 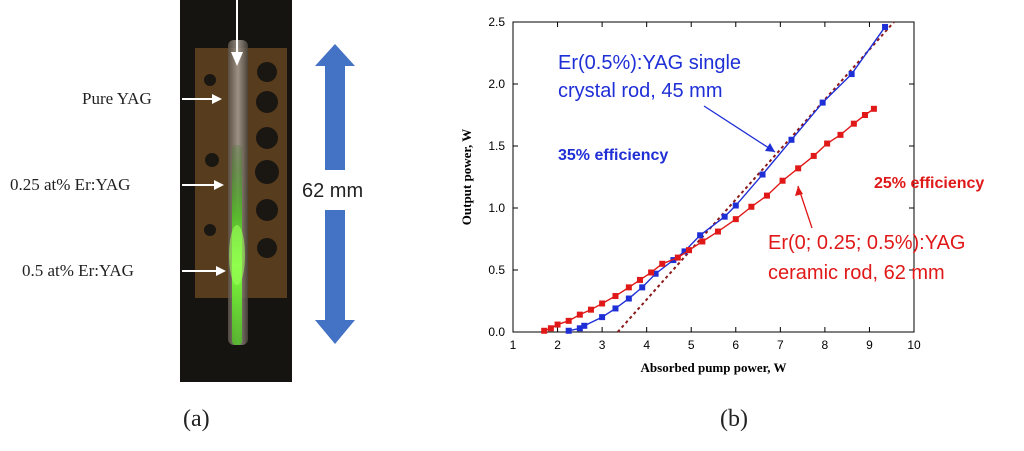 What do you see at coordinates (204, 185) in the screenshot?
I see `label-pointers` at bounding box center [204, 185].